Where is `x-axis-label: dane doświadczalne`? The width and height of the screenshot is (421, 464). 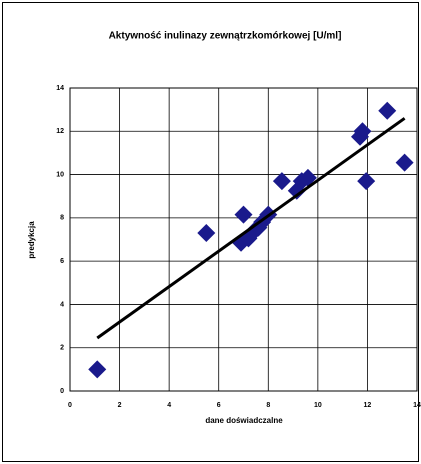
x-axis-label: dane doświadczalne is located at coordinates (244, 420).